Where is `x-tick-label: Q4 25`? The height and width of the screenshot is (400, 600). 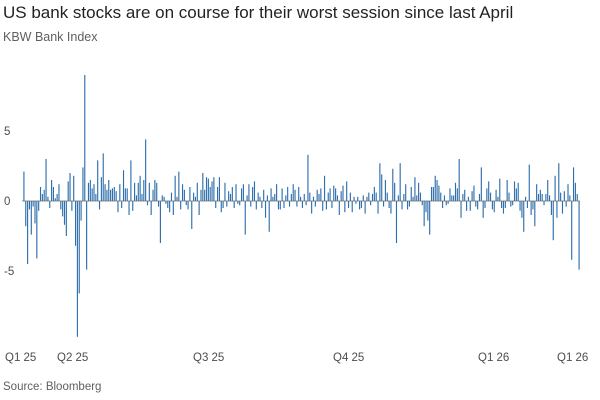
x-tick-label: Q4 25 is located at coordinates (348, 358).